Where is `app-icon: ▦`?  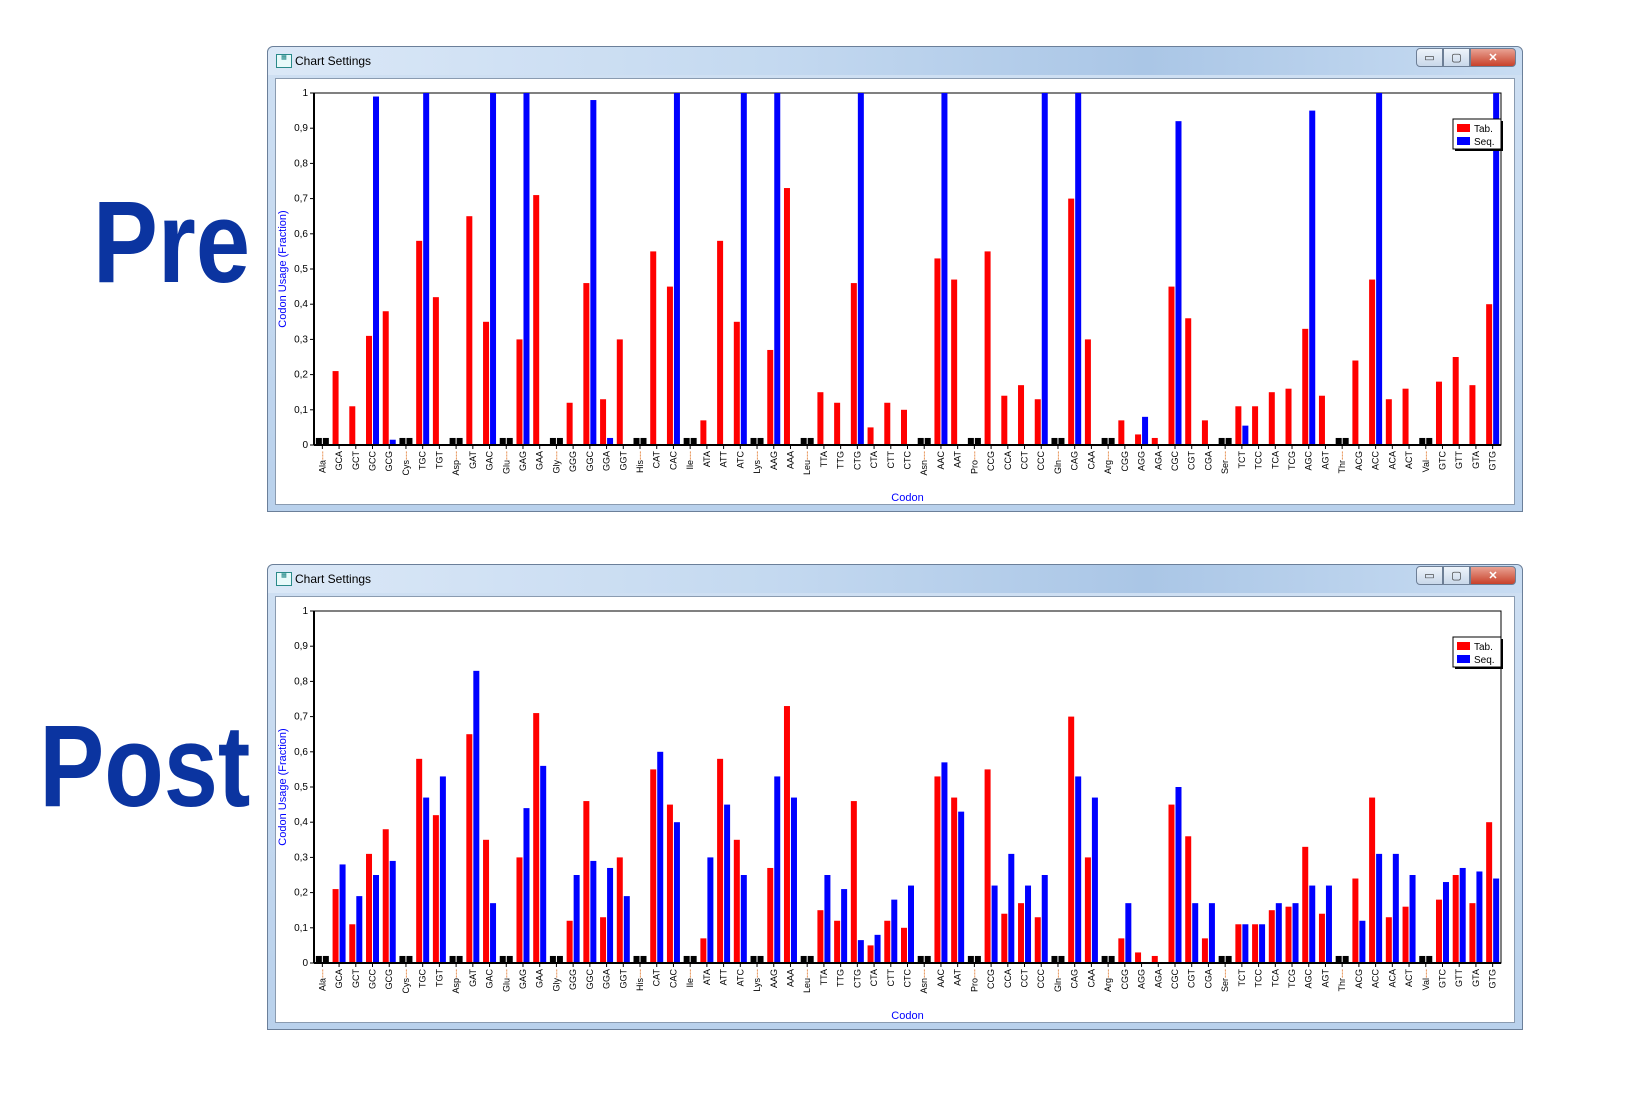 app-icon: ▦ is located at coordinates (284, 579).